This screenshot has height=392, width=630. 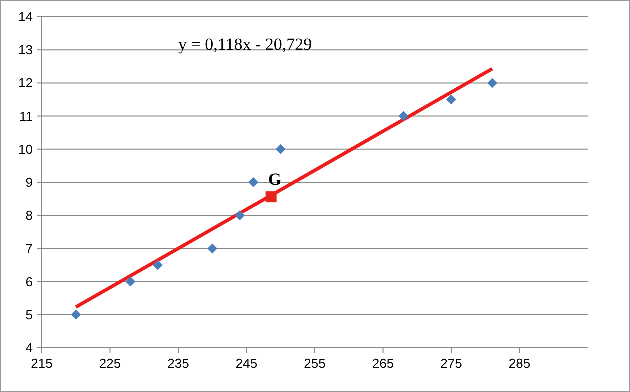 I want to click on annotation: G, so click(x=275, y=180).